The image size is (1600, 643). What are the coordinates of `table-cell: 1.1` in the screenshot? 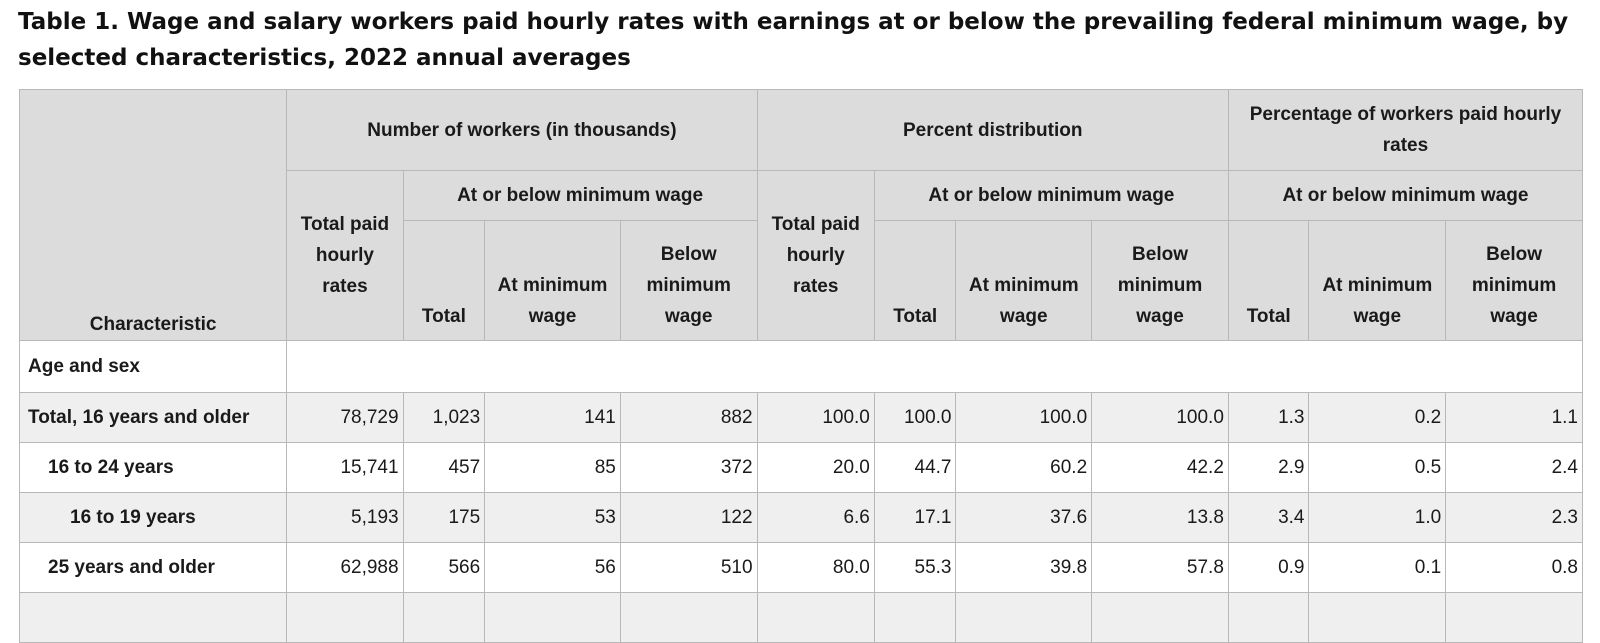 It's located at (1514, 417).